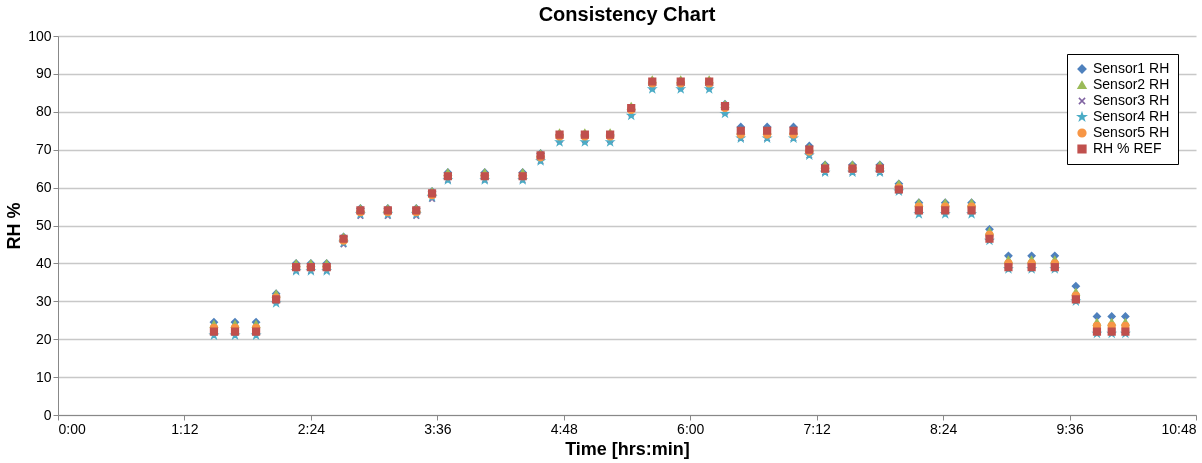 The width and height of the screenshot is (1202, 463). I want to click on x-axis-title: Time [hrs:min], so click(627, 448).